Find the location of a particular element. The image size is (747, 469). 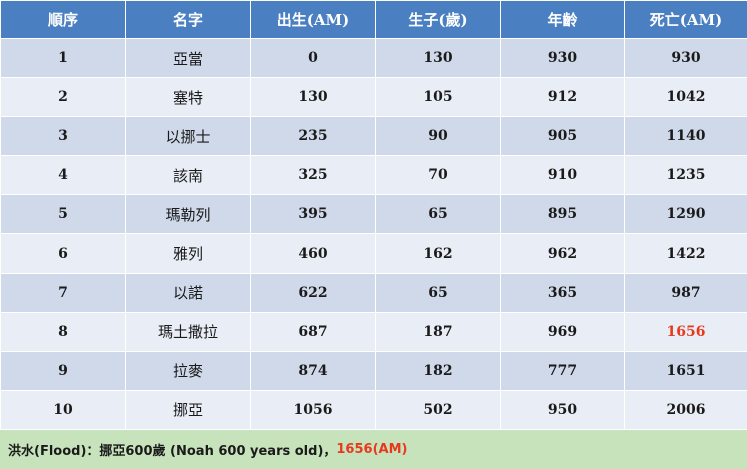

cell-birth: 622 is located at coordinates (313, 292).